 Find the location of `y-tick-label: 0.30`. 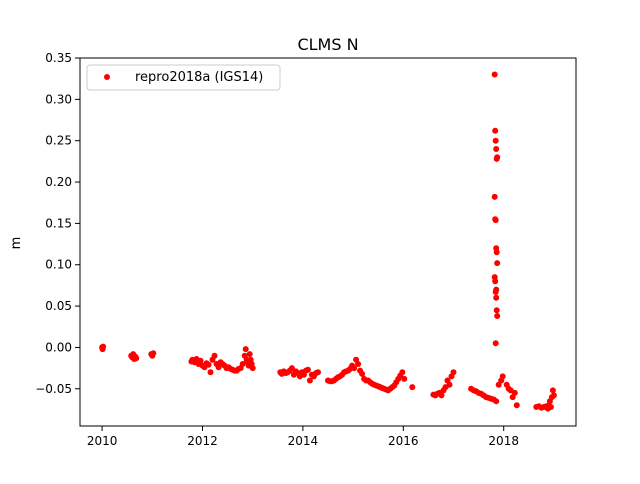

y-tick-label: 0.30 is located at coordinates (58, 99).